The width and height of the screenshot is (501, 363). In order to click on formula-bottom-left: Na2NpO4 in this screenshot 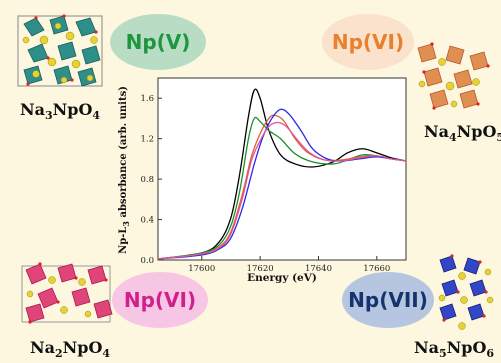, I will do `click(70, 349)`.